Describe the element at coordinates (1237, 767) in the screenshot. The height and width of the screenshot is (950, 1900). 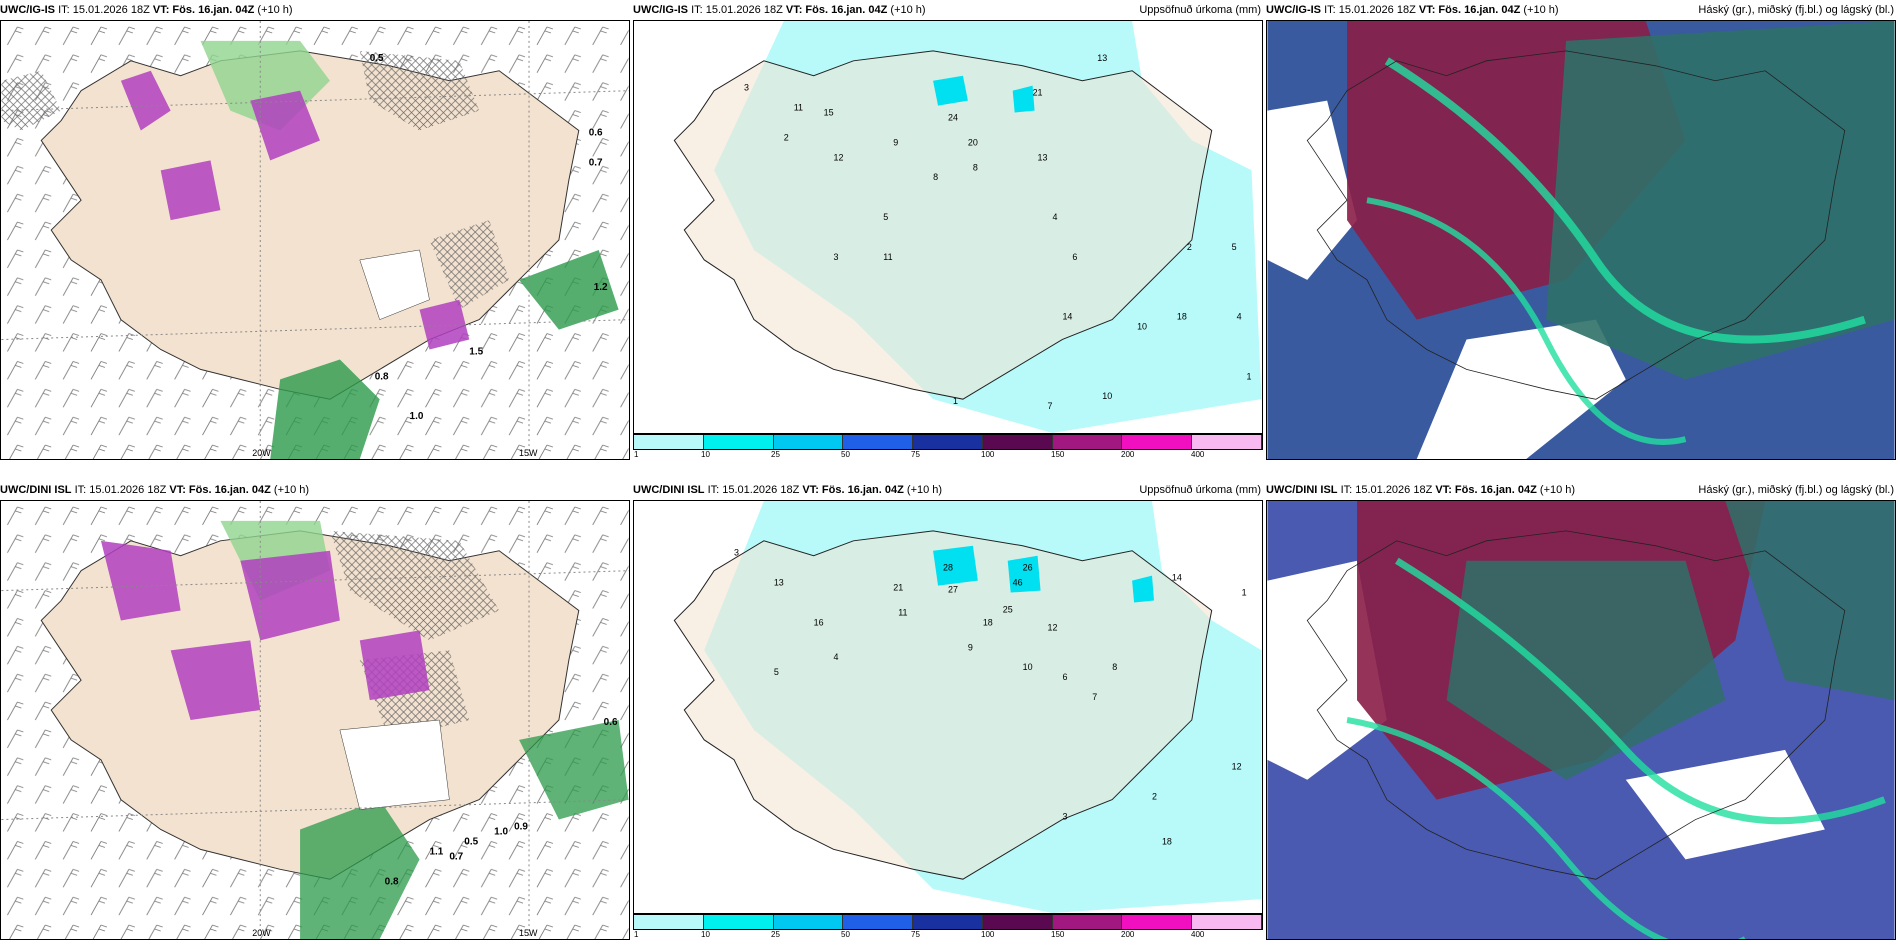
I see `precip-value: 12` at that location.